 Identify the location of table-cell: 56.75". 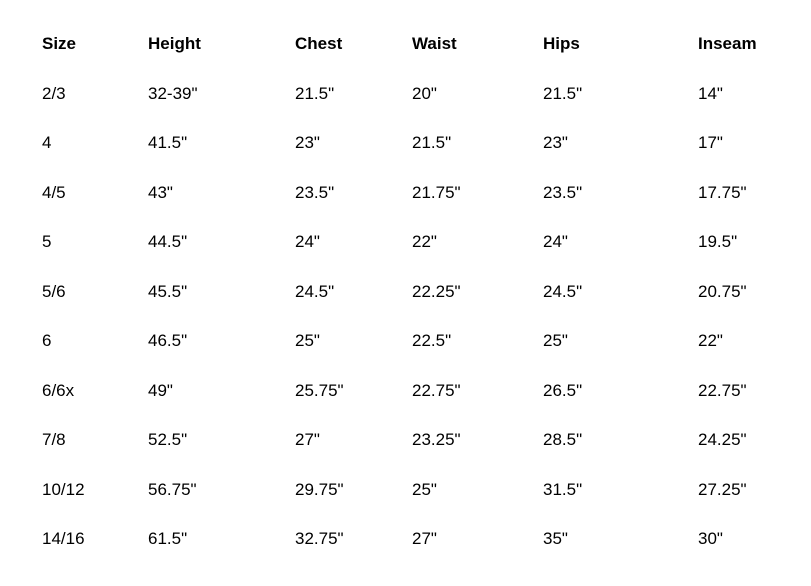
(172, 489).